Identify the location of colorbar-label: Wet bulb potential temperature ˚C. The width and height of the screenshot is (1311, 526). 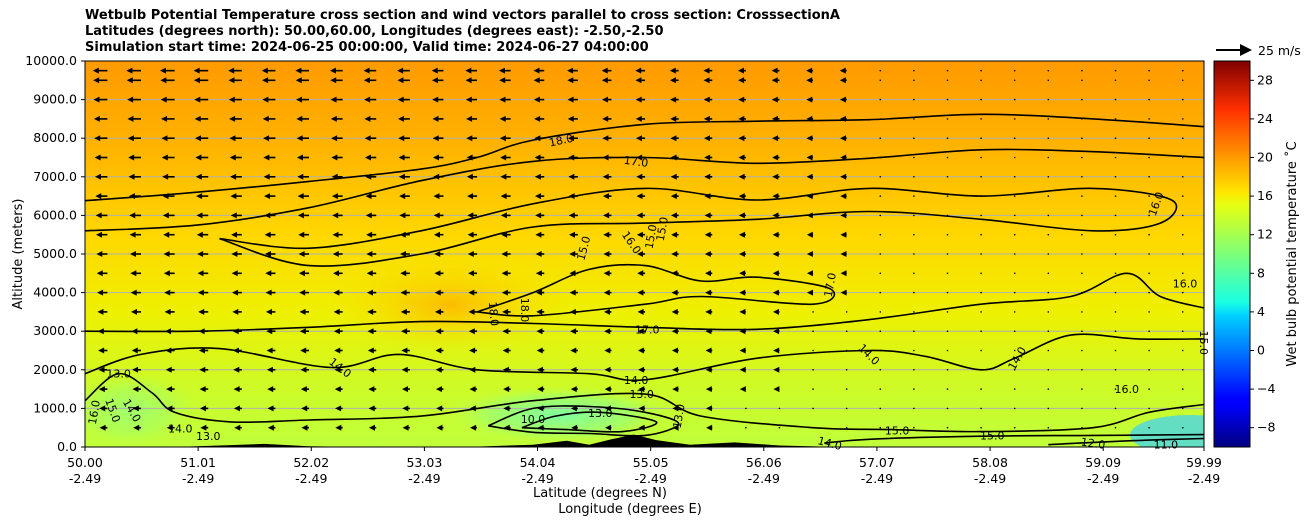
(1292, 253).